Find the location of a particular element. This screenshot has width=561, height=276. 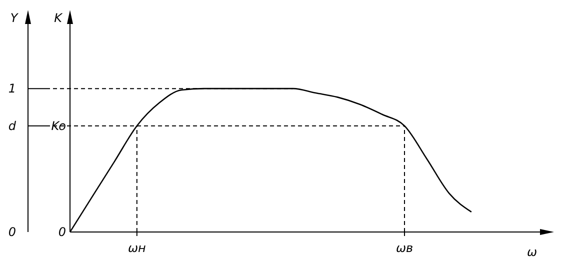

x-tick-label: ωв is located at coordinates (405, 248).